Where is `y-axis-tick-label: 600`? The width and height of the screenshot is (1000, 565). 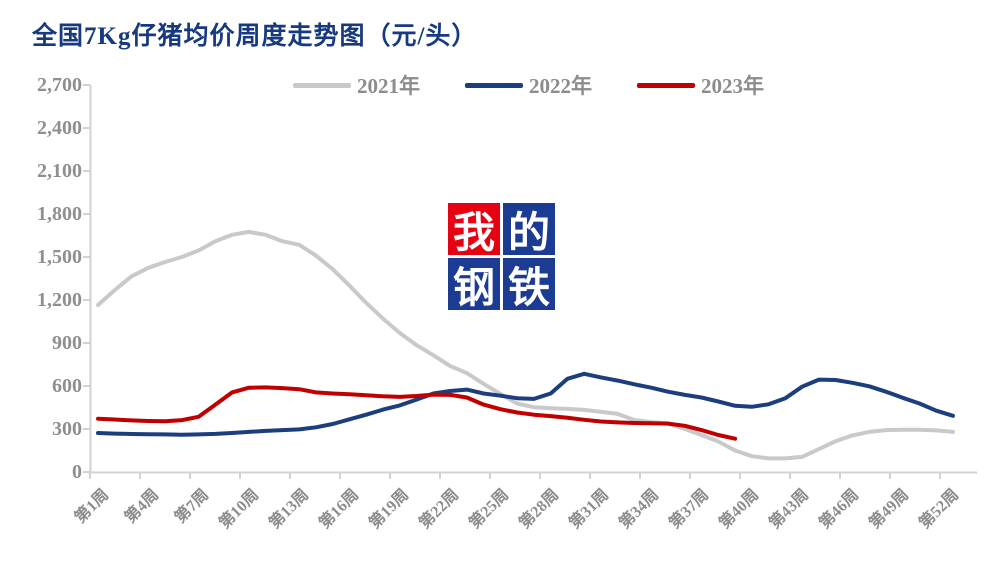 y-axis-tick-label: 600 is located at coordinates (67, 386).